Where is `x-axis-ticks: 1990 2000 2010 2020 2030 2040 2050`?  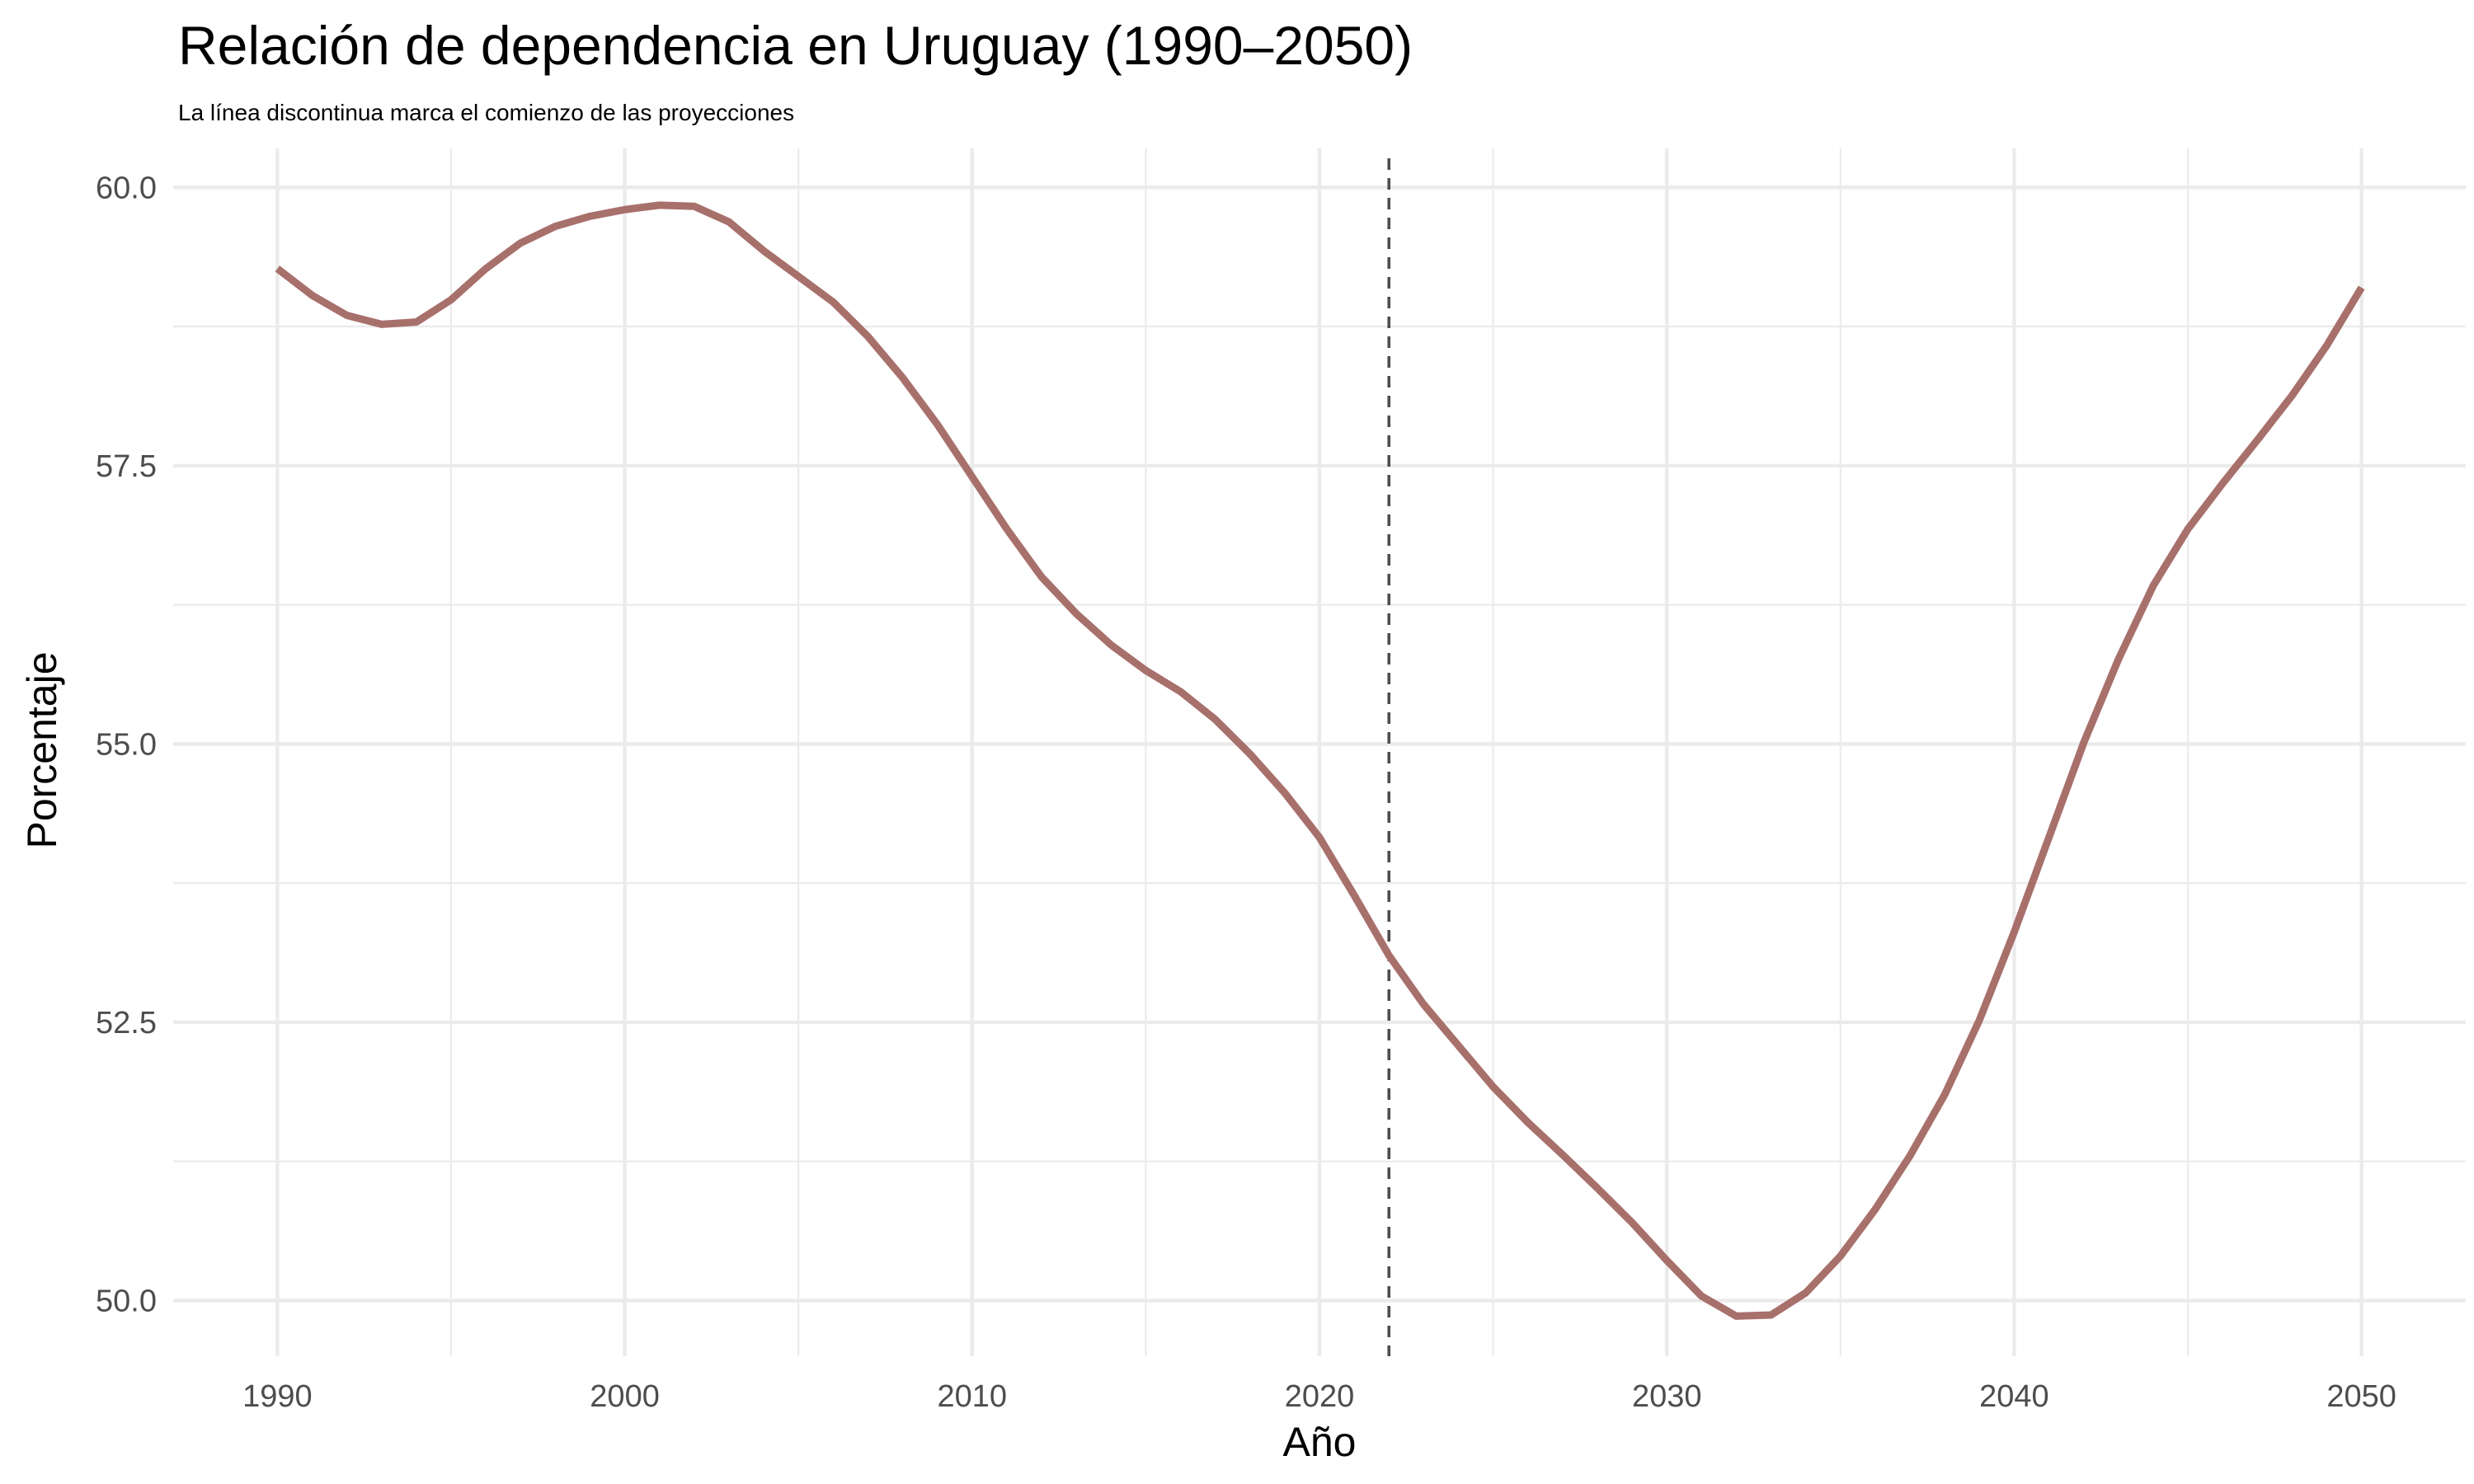 x-axis-ticks: 1990 2000 2010 2020 2030 2040 2050 is located at coordinates (1319, 1396).